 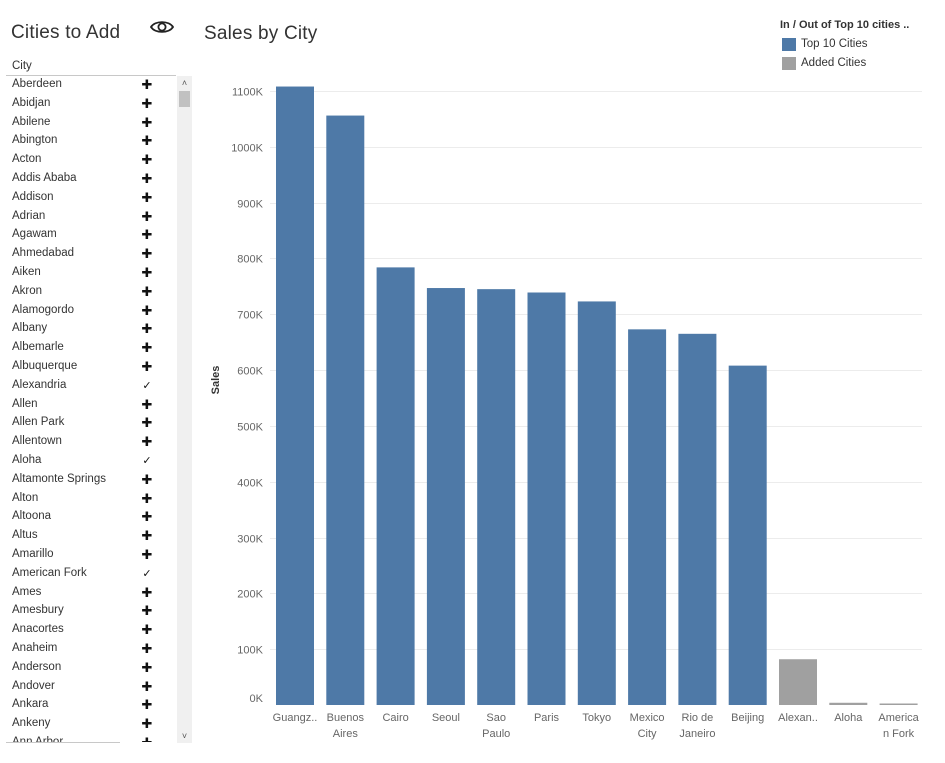 What do you see at coordinates (845, 25) in the screenshot?
I see `legend-title: In / Out of Top 10 cities ..` at bounding box center [845, 25].